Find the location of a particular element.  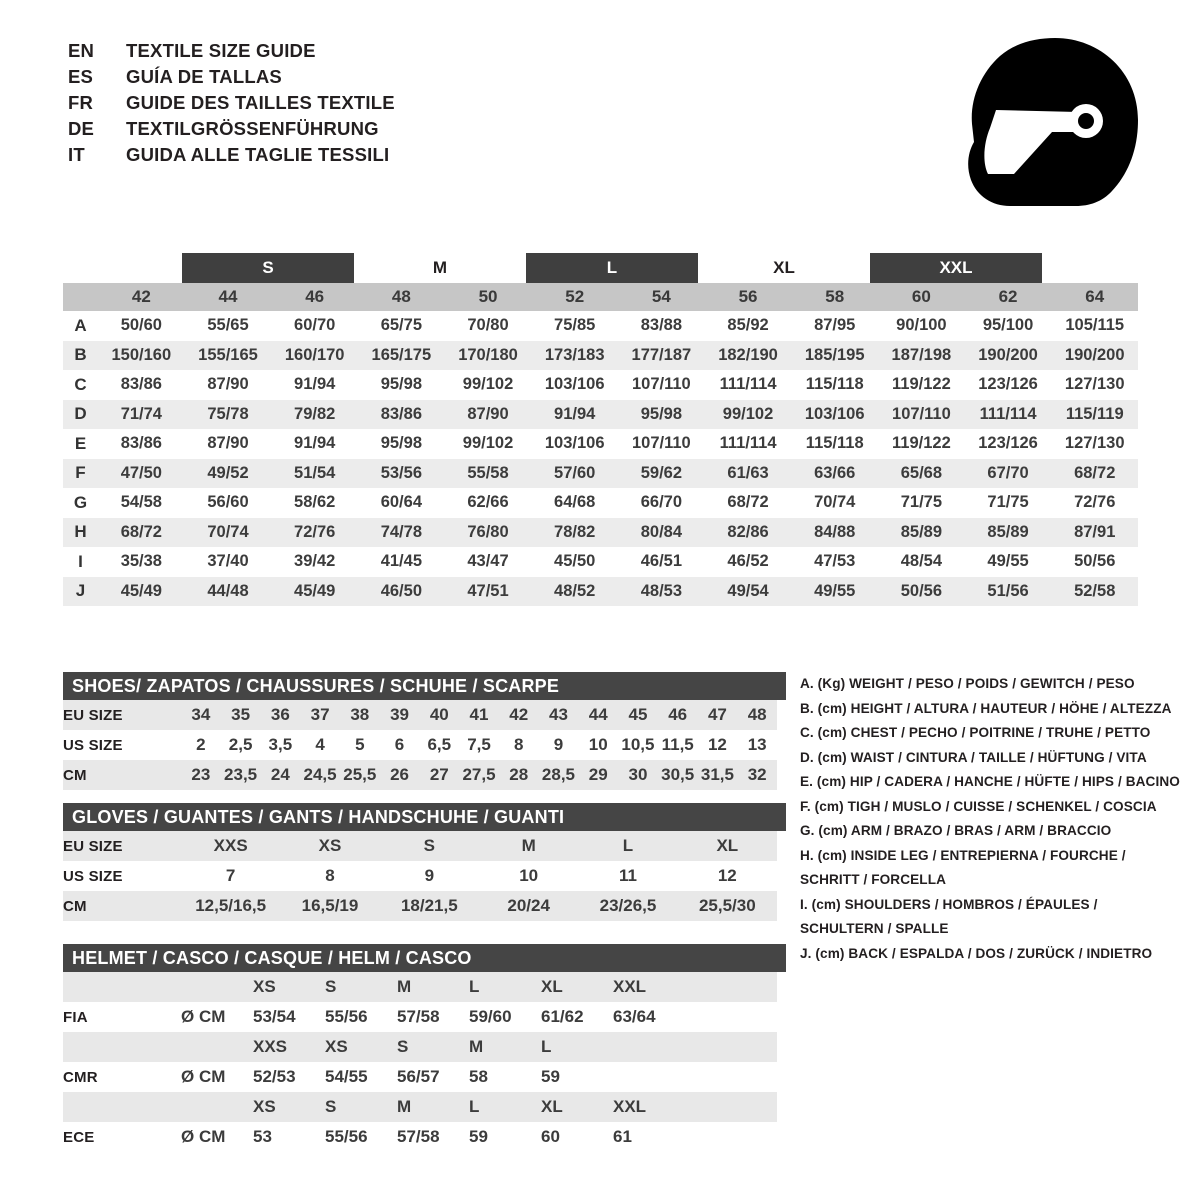

table-row: ECE Ø CM 53 55/56 57/58 59 60 61 is located at coordinates (420, 1137).